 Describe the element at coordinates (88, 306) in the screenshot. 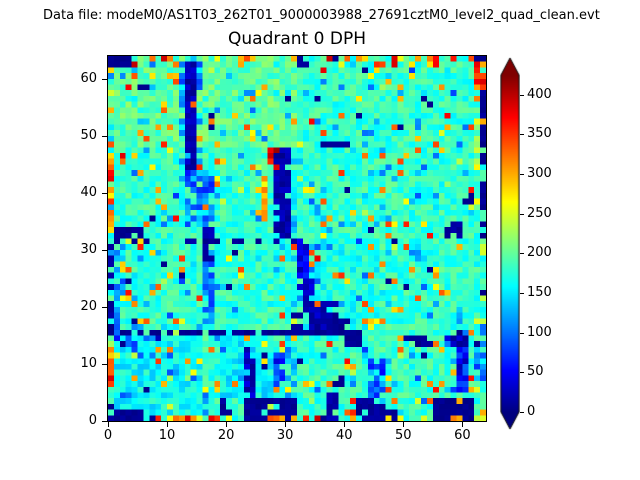

I see `y-tick-label: 20` at that location.